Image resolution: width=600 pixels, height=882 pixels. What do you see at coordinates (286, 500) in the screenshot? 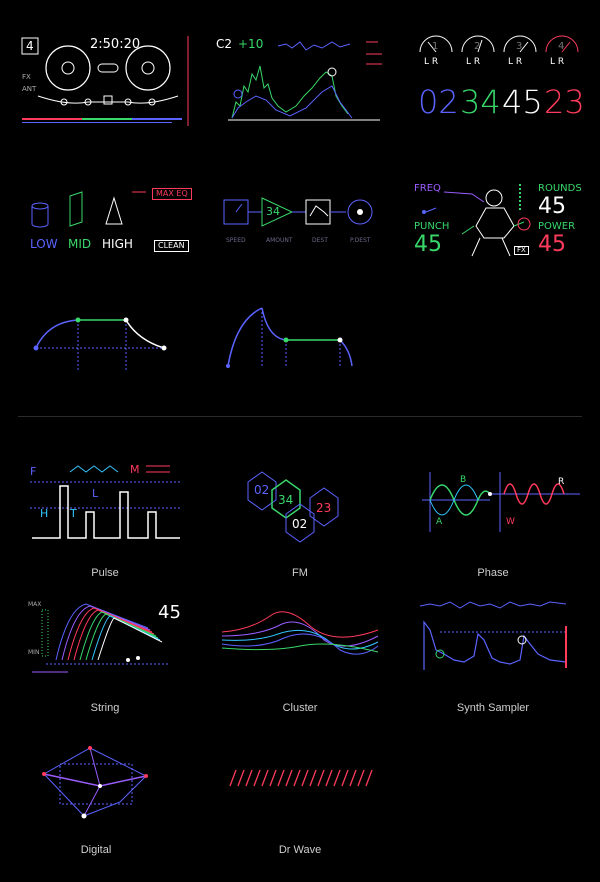
I see `fm-value-2: 34` at bounding box center [286, 500].